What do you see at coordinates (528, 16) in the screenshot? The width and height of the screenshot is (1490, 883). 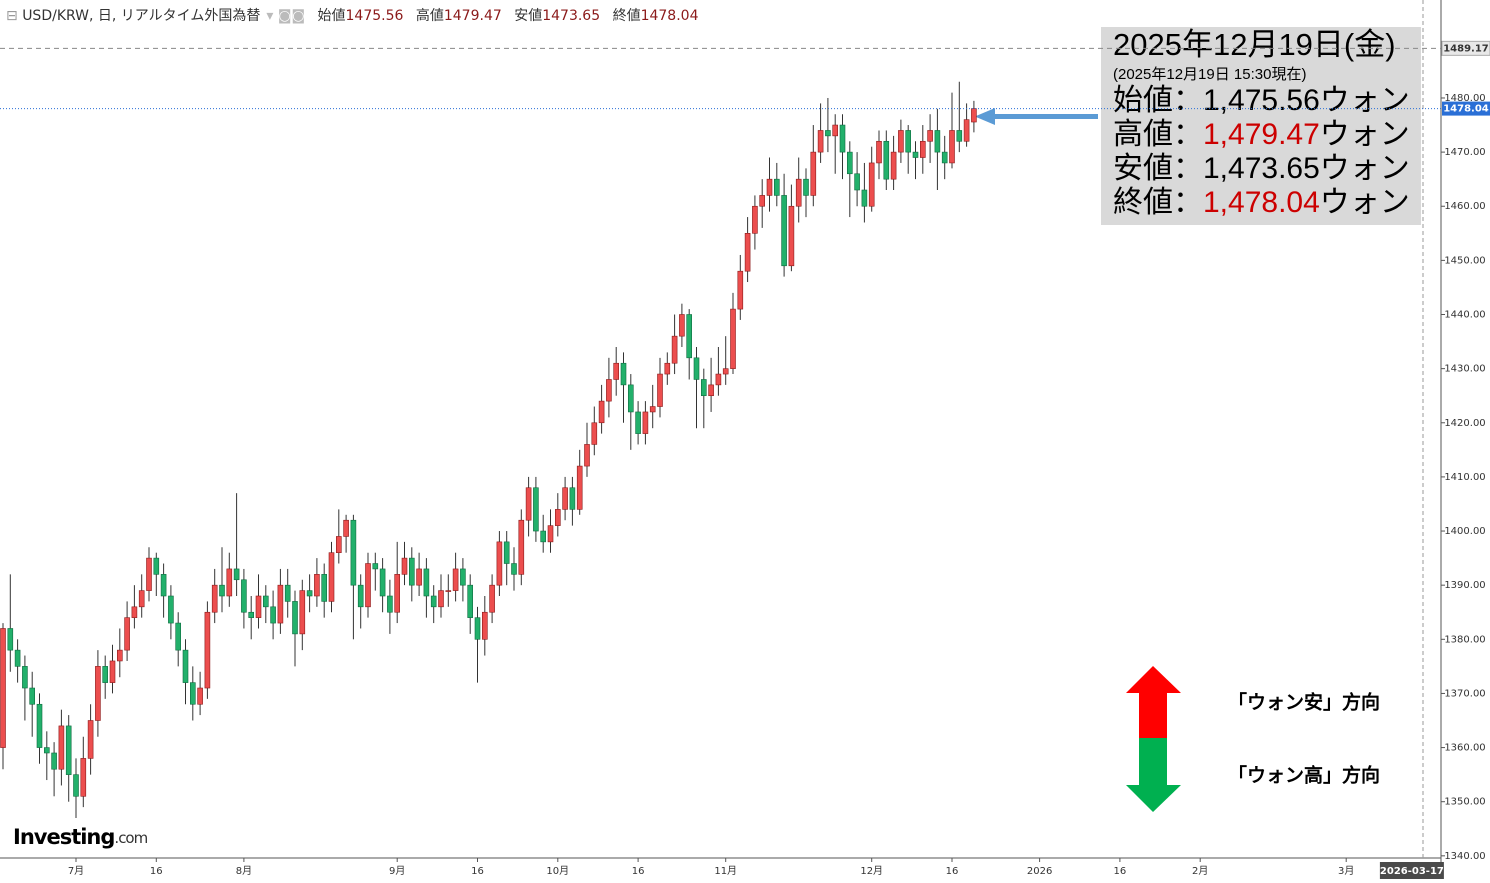 I see `header-label: 安値` at bounding box center [528, 16].